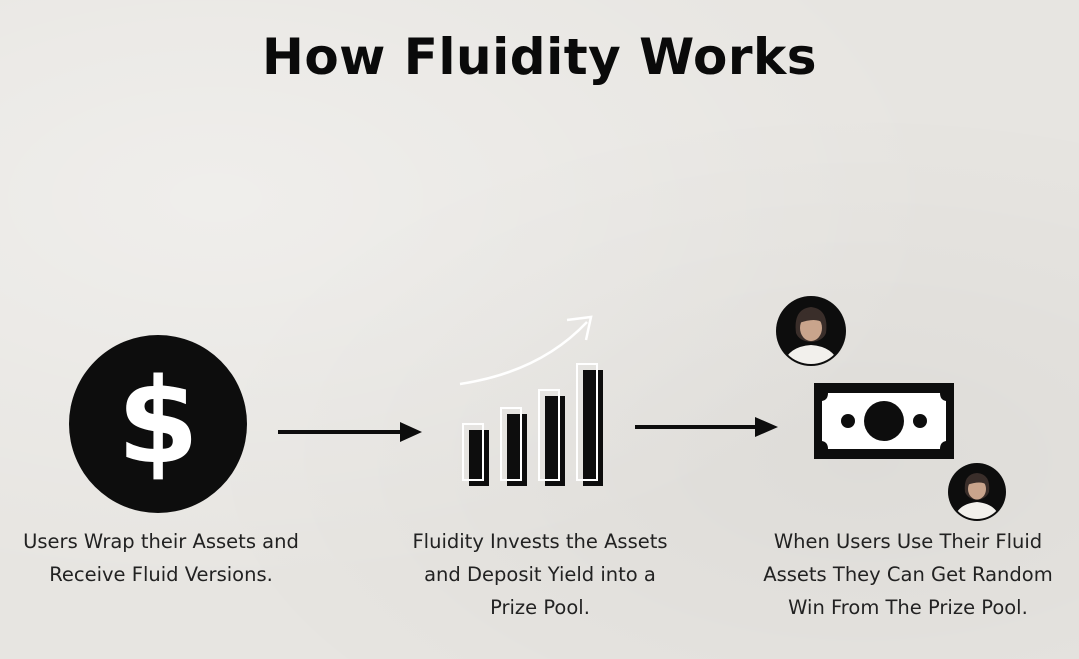  I want to click on step-3-caption-line: Assets They Can Get Random, so click(908, 574).